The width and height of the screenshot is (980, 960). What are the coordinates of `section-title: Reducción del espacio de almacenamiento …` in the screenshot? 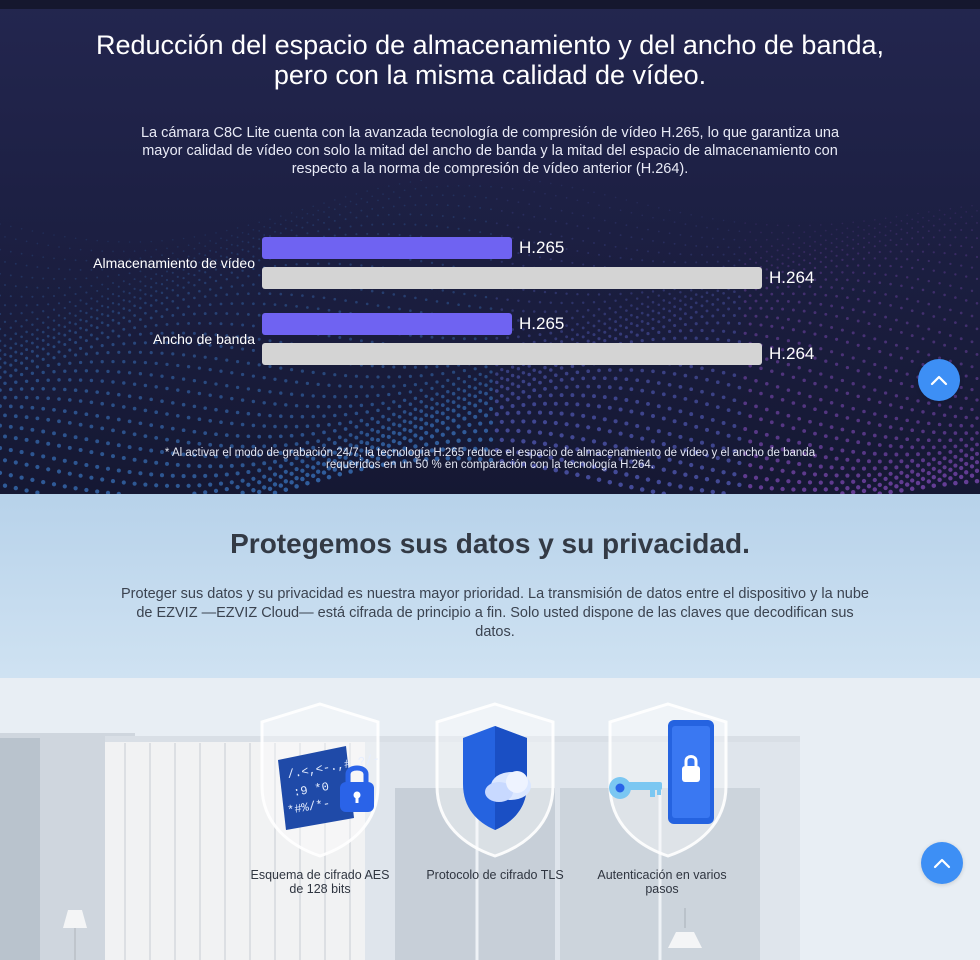 It's located at (490, 60).